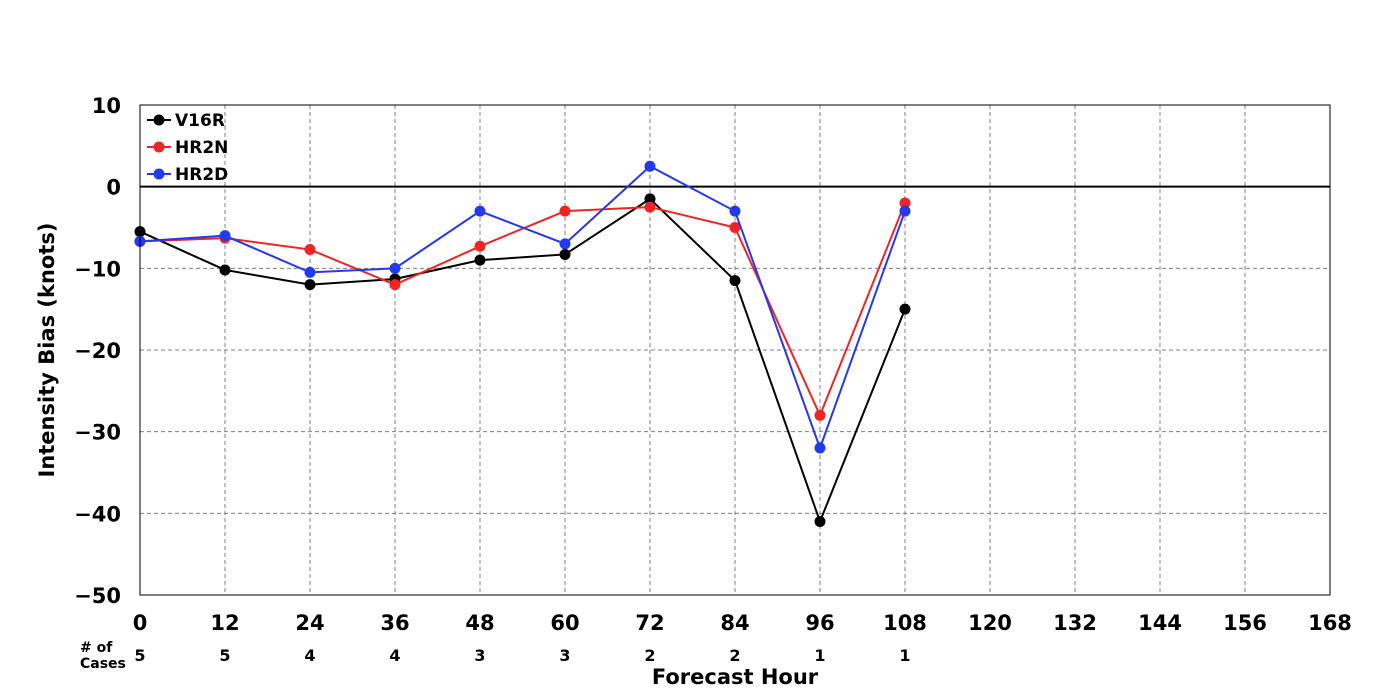  I want to click on y-tick-label: −50, so click(97, 596).